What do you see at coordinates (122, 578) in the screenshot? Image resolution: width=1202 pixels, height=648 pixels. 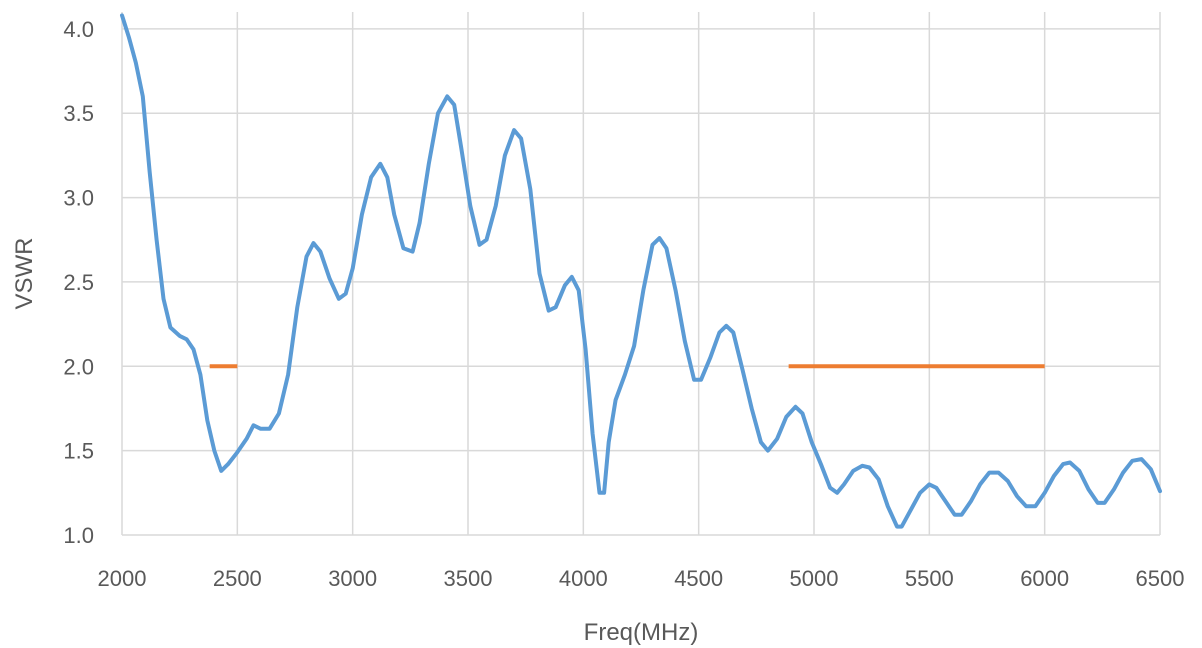 I see `x-tick-label: 2000` at bounding box center [122, 578].